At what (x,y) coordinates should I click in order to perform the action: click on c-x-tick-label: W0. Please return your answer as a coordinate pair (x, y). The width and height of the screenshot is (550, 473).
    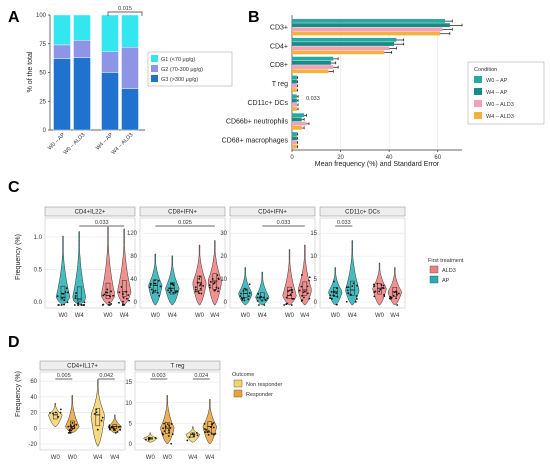
    Looking at the image, I should click on (336, 316).